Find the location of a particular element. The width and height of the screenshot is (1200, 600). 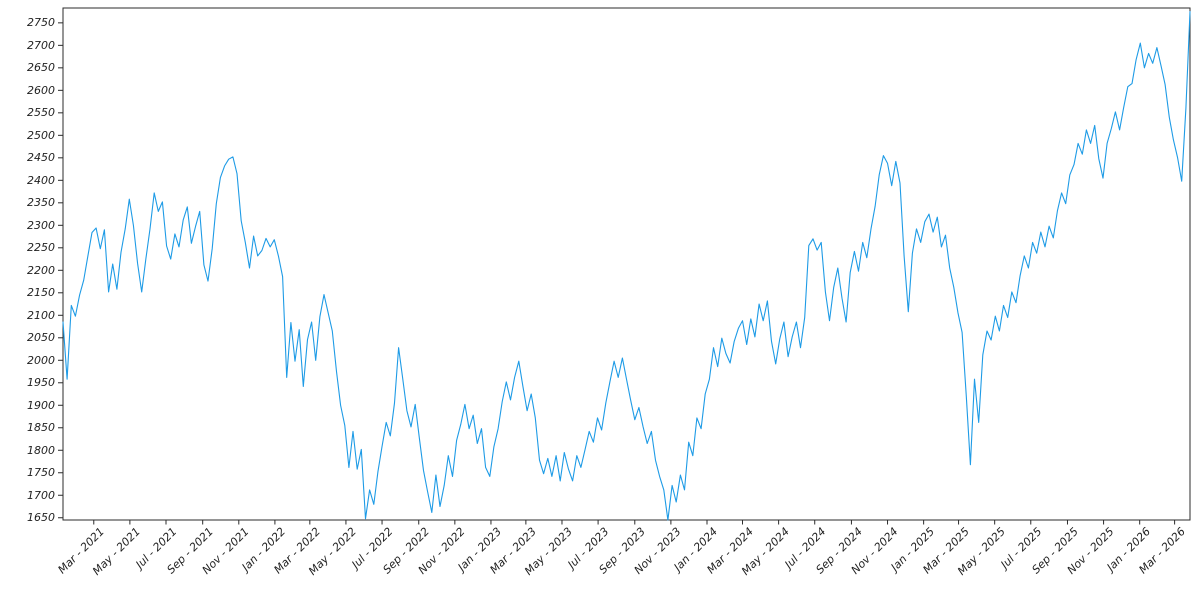

y-tick-label: 1650 is located at coordinates (41, 518).